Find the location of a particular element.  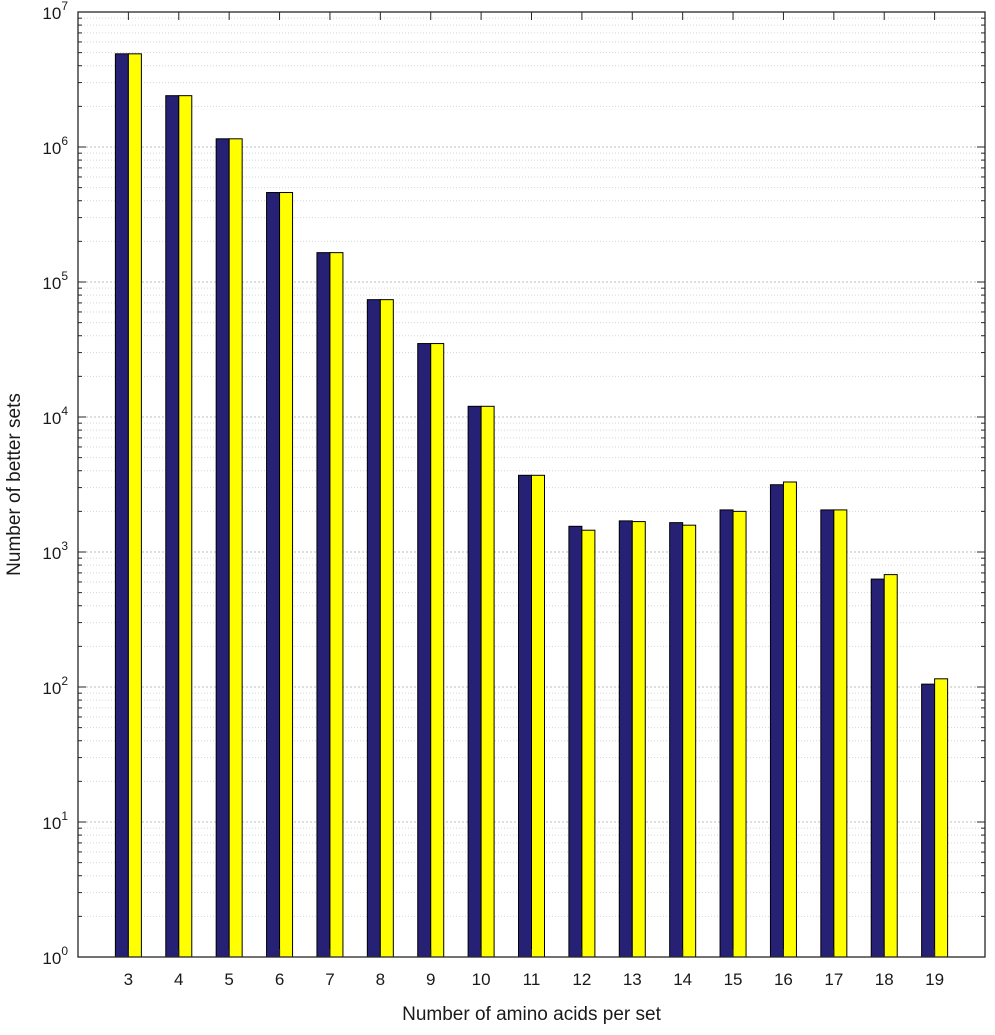

x-tick-label-19: 19 is located at coordinates (934, 979).